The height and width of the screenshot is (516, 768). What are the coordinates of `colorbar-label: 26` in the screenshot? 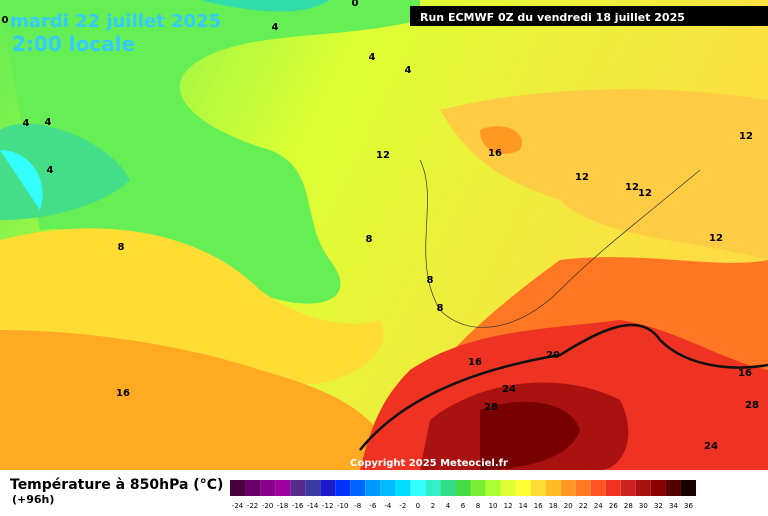 It's located at (613, 506).